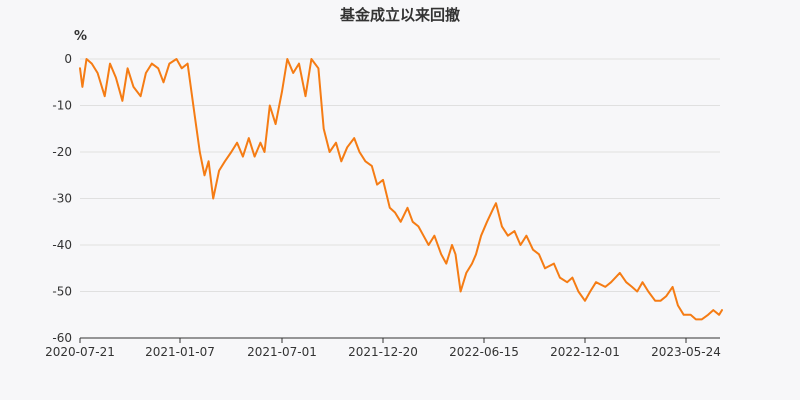  I want to click on y-tick-label: -10, so click(62, 106).